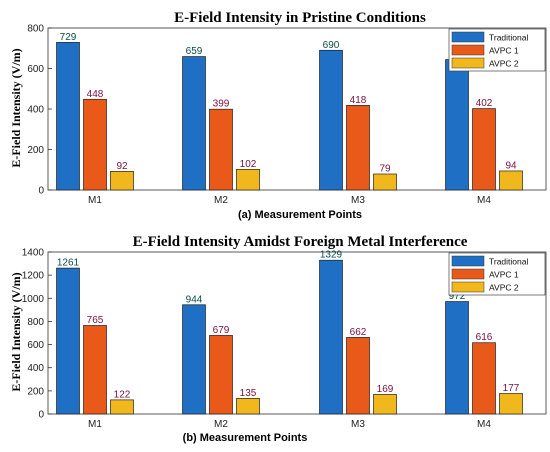 The height and width of the screenshot is (452, 550). I want to click on data-label: 972, so click(457, 296).